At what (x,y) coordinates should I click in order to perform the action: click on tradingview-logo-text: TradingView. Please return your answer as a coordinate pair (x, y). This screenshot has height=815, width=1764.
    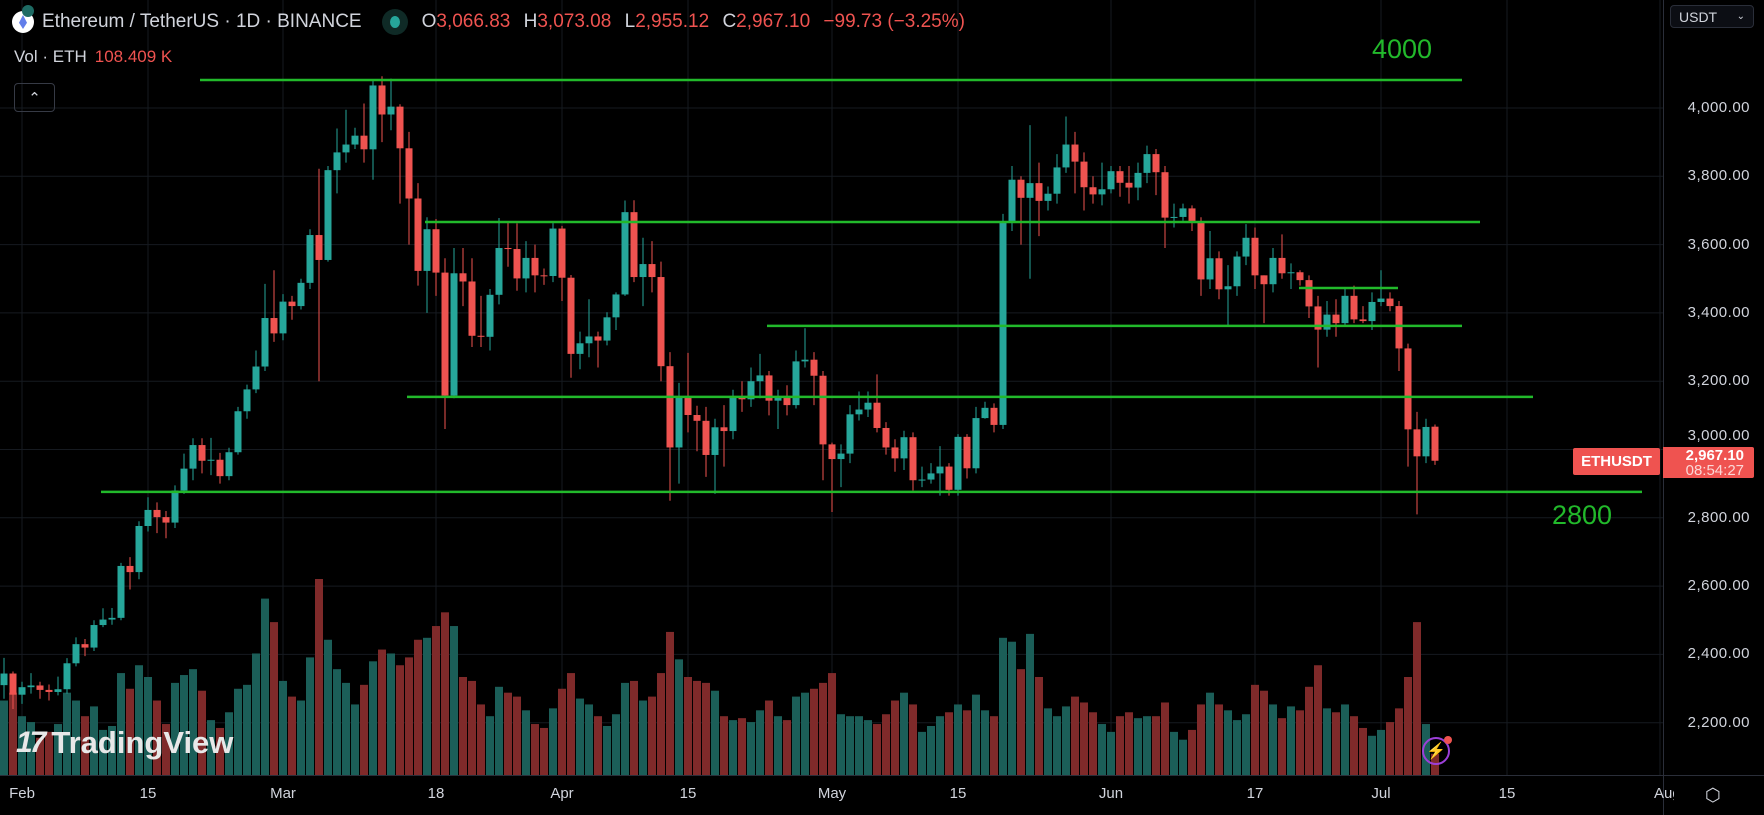
    Looking at the image, I should click on (142, 742).